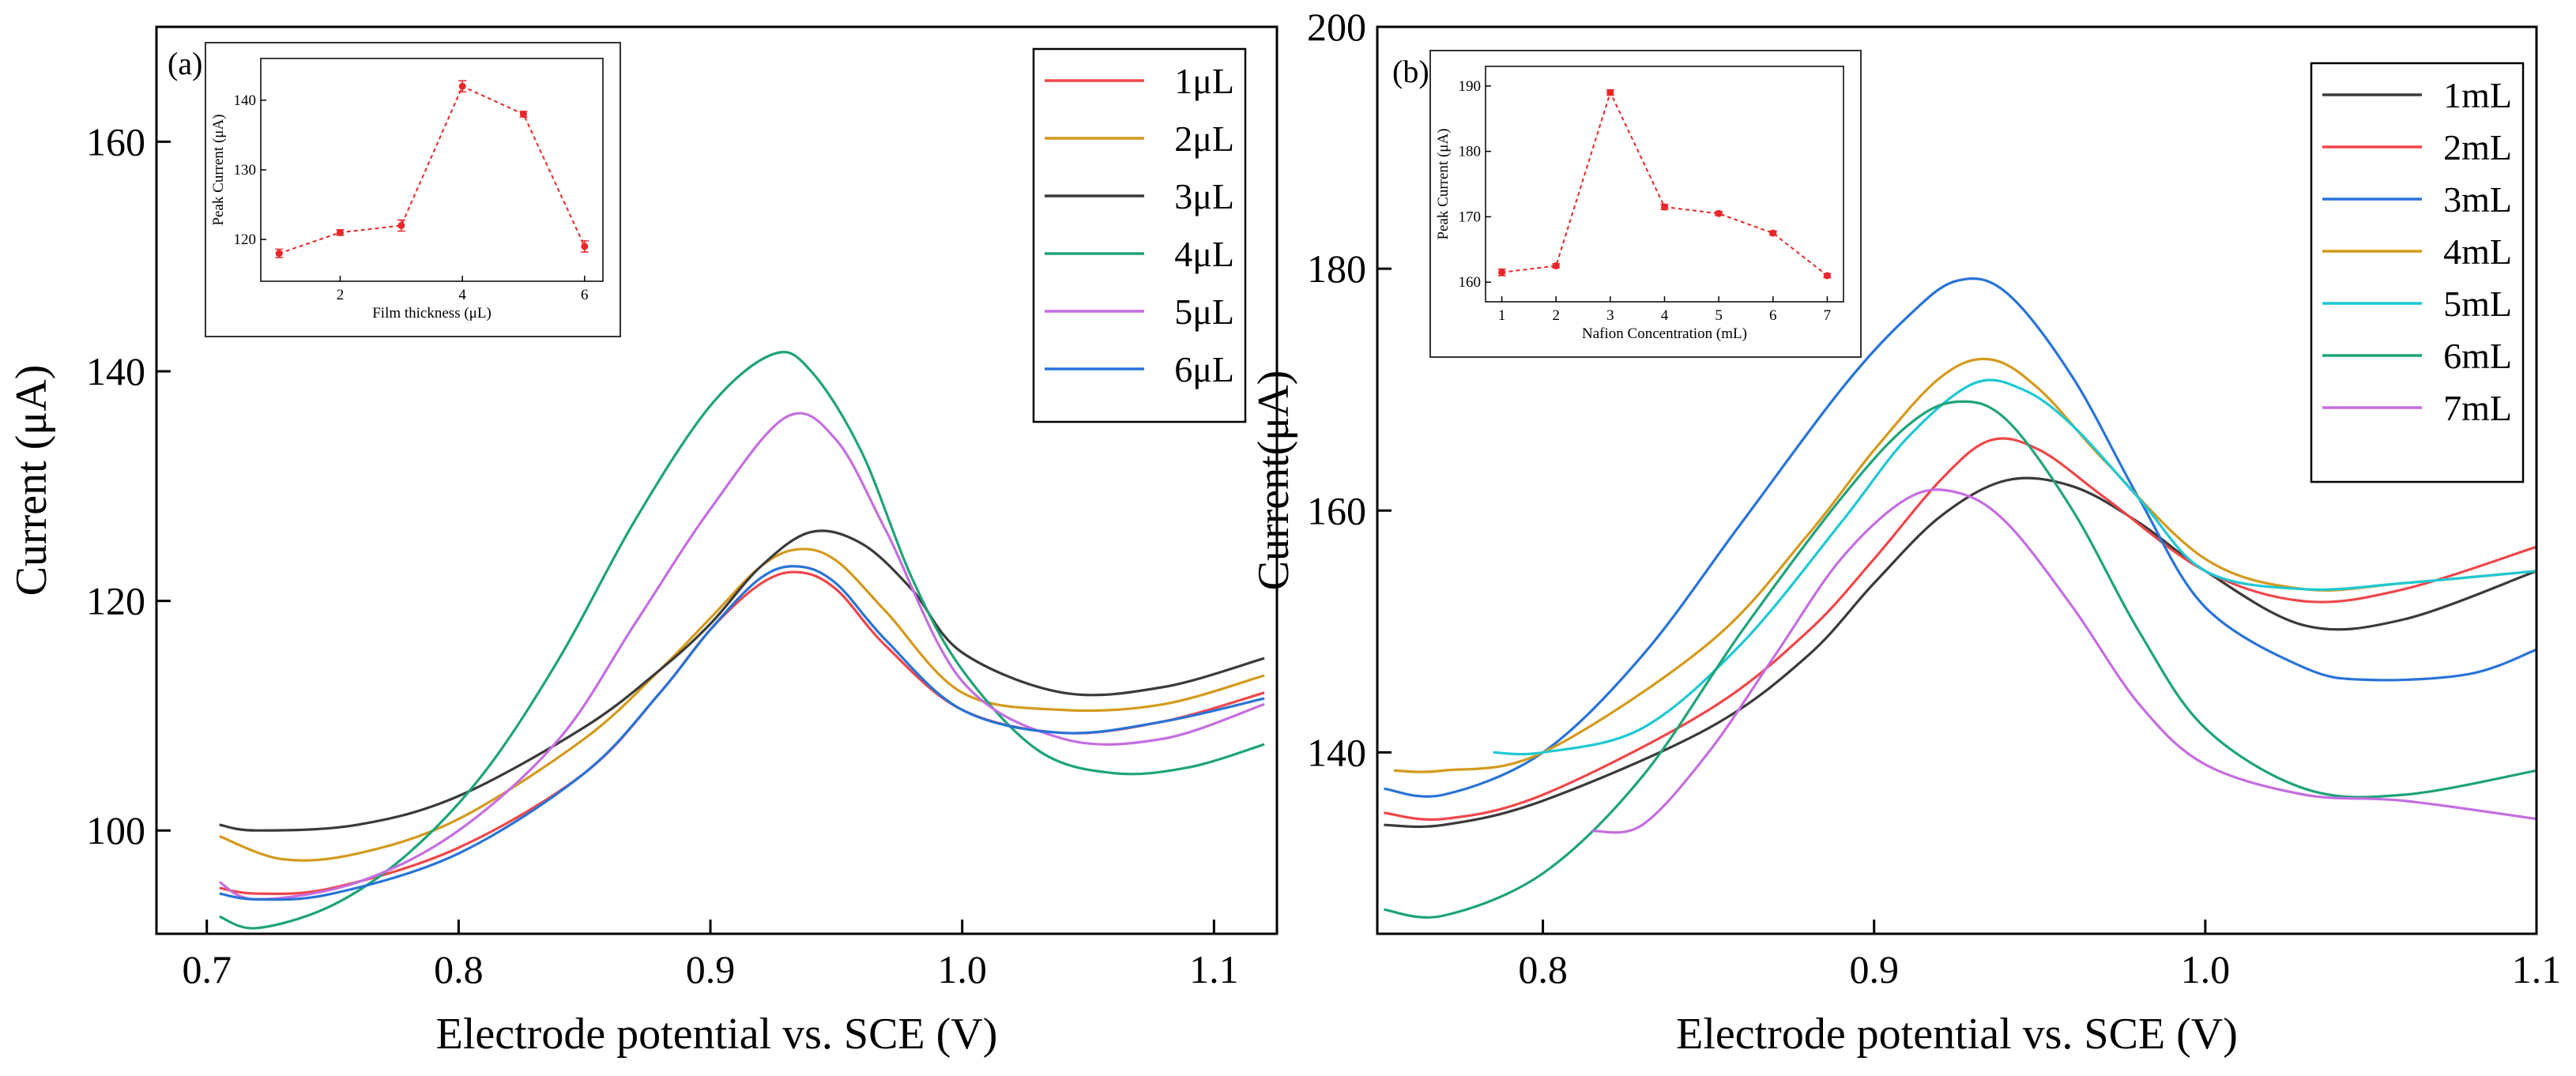 This screenshot has width=2576, height=1076. Describe the element at coordinates (115, 141) in the screenshot. I see `panel-a-y-tick-label: 160` at that location.